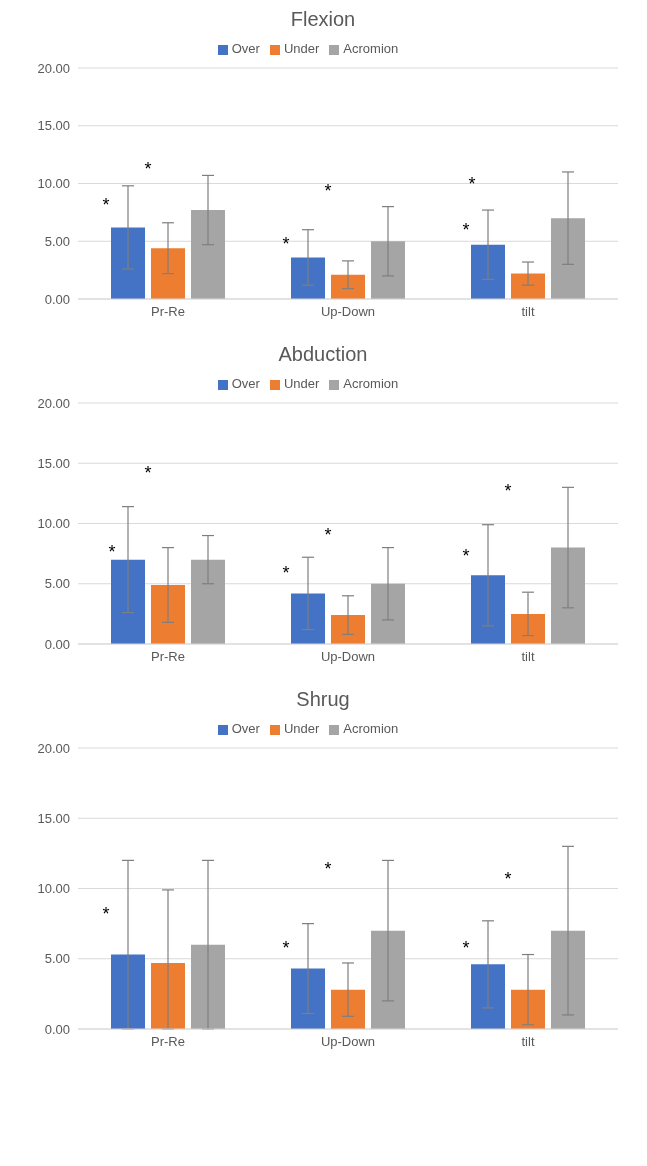 The image size is (647, 1166). I want to click on chart-title: Flexion, so click(323, 19).